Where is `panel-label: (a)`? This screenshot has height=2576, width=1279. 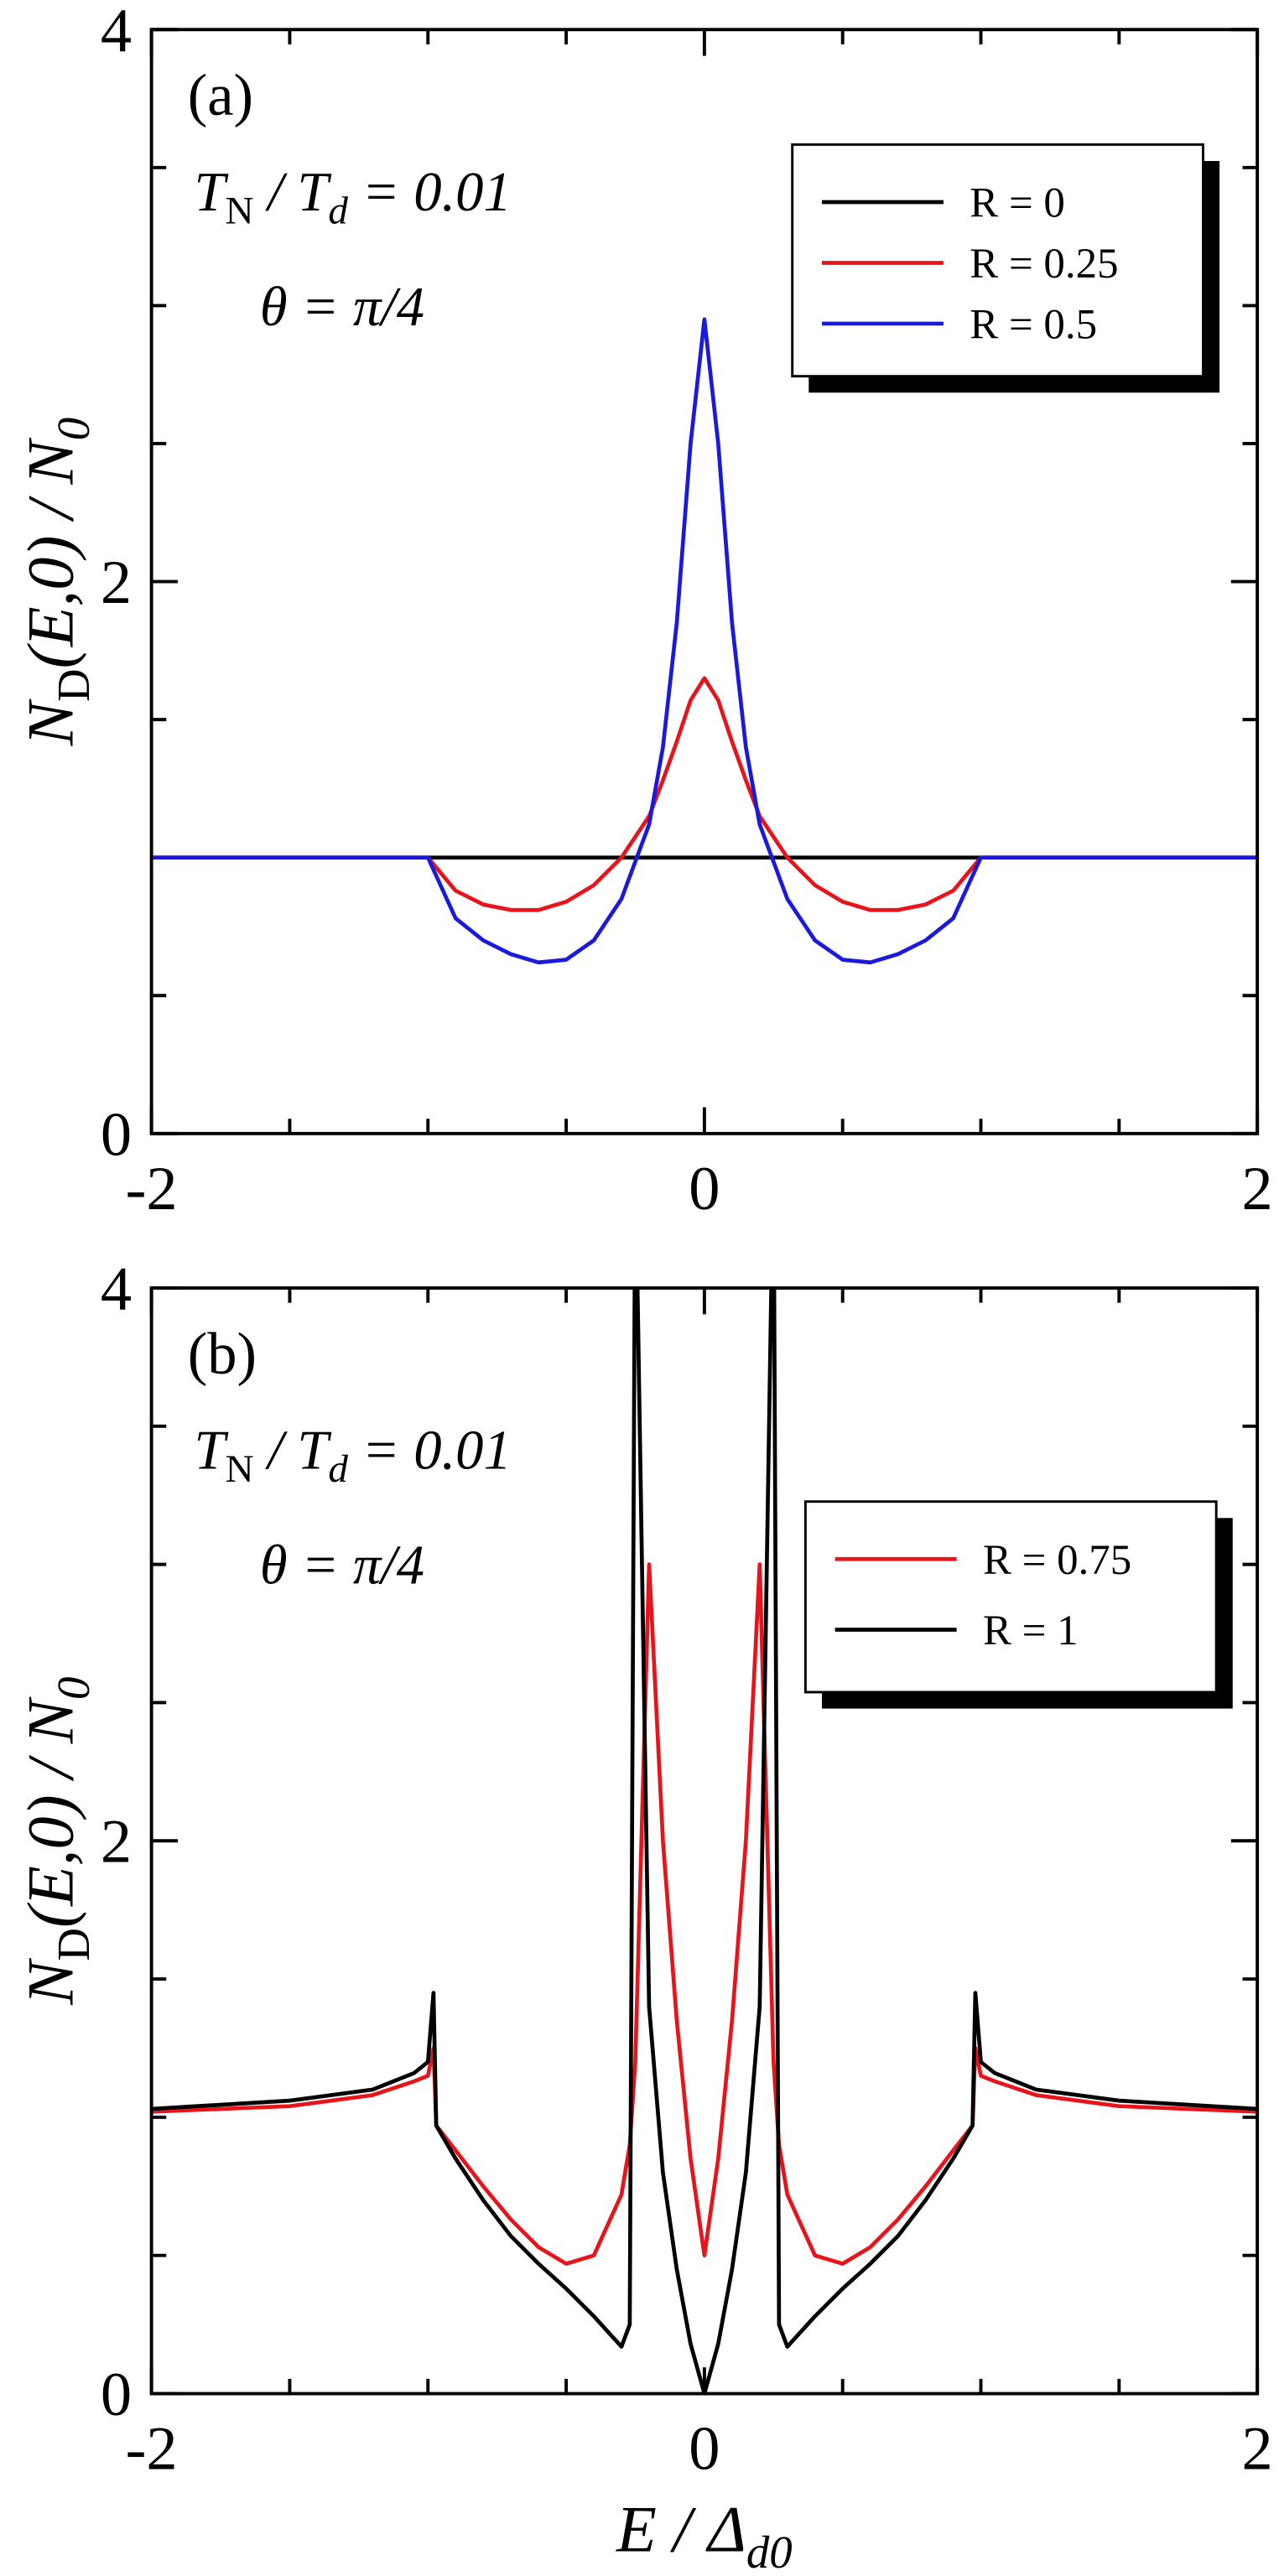 panel-label: (a) is located at coordinates (220, 95).